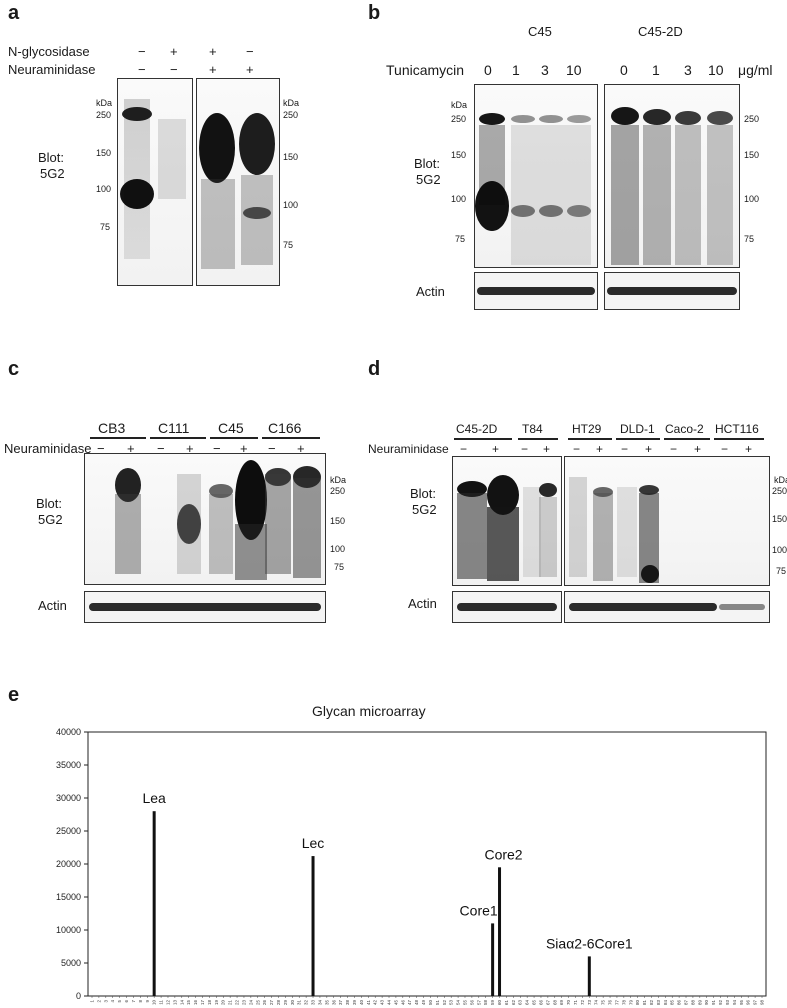 The image size is (787, 1008). I want to click on c-sign-2: +, so click(131, 448).